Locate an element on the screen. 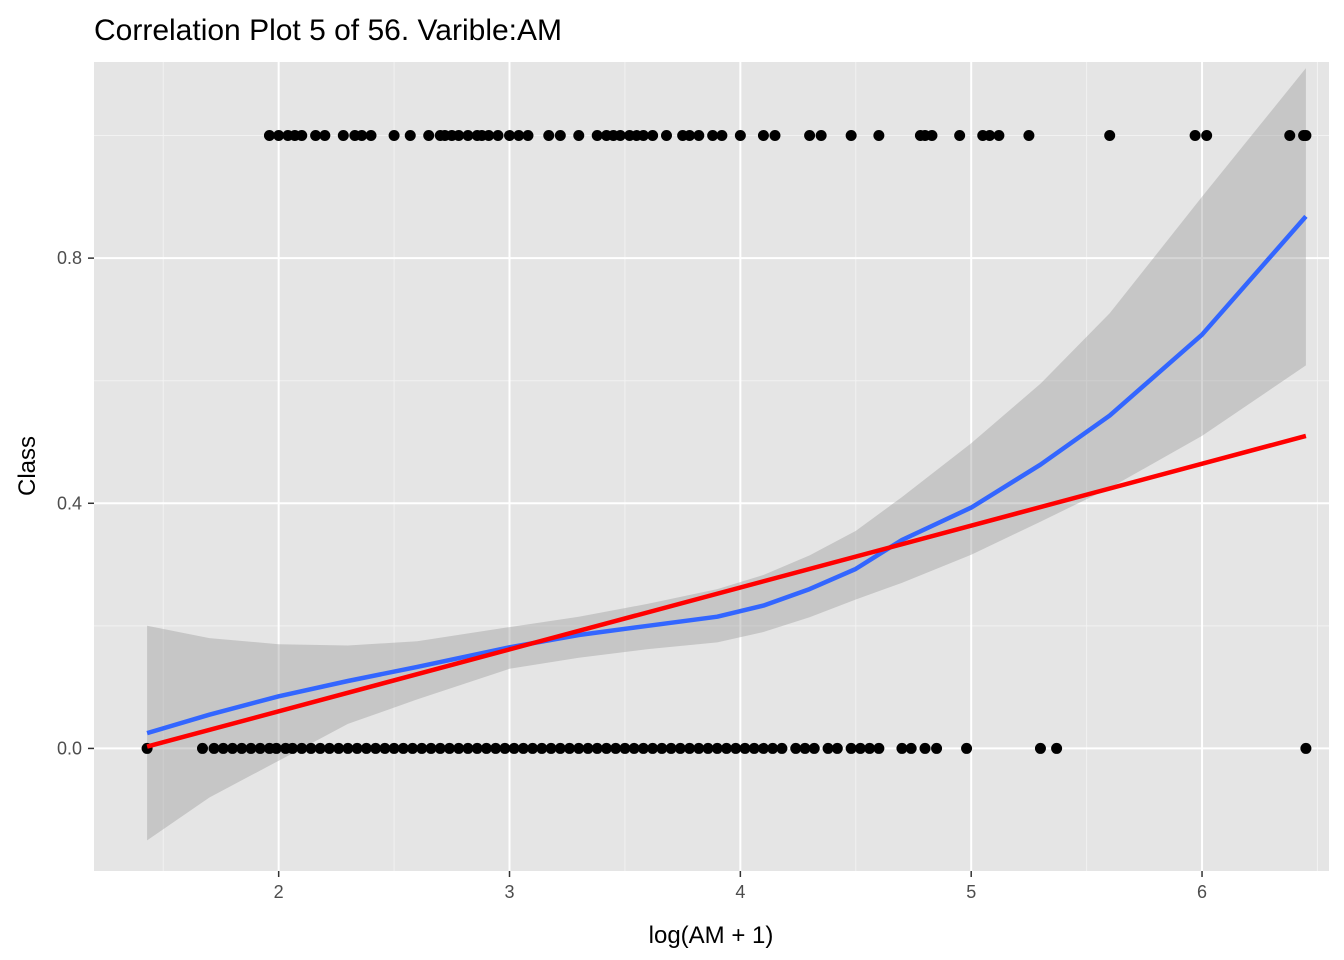 The image size is (1344, 960). chart-title: Correlation Plot 5 of 56. Varible:AM is located at coordinates (328, 30).